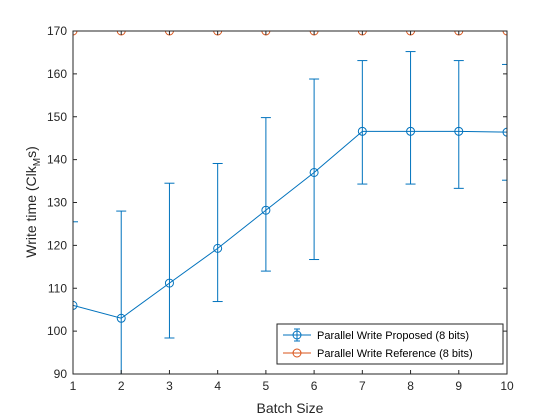 The height and width of the screenshot is (420, 560). What do you see at coordinates (73, 386) in the screenshot?
I see `x-tick-label: 1` at bounding box center [73, 386].